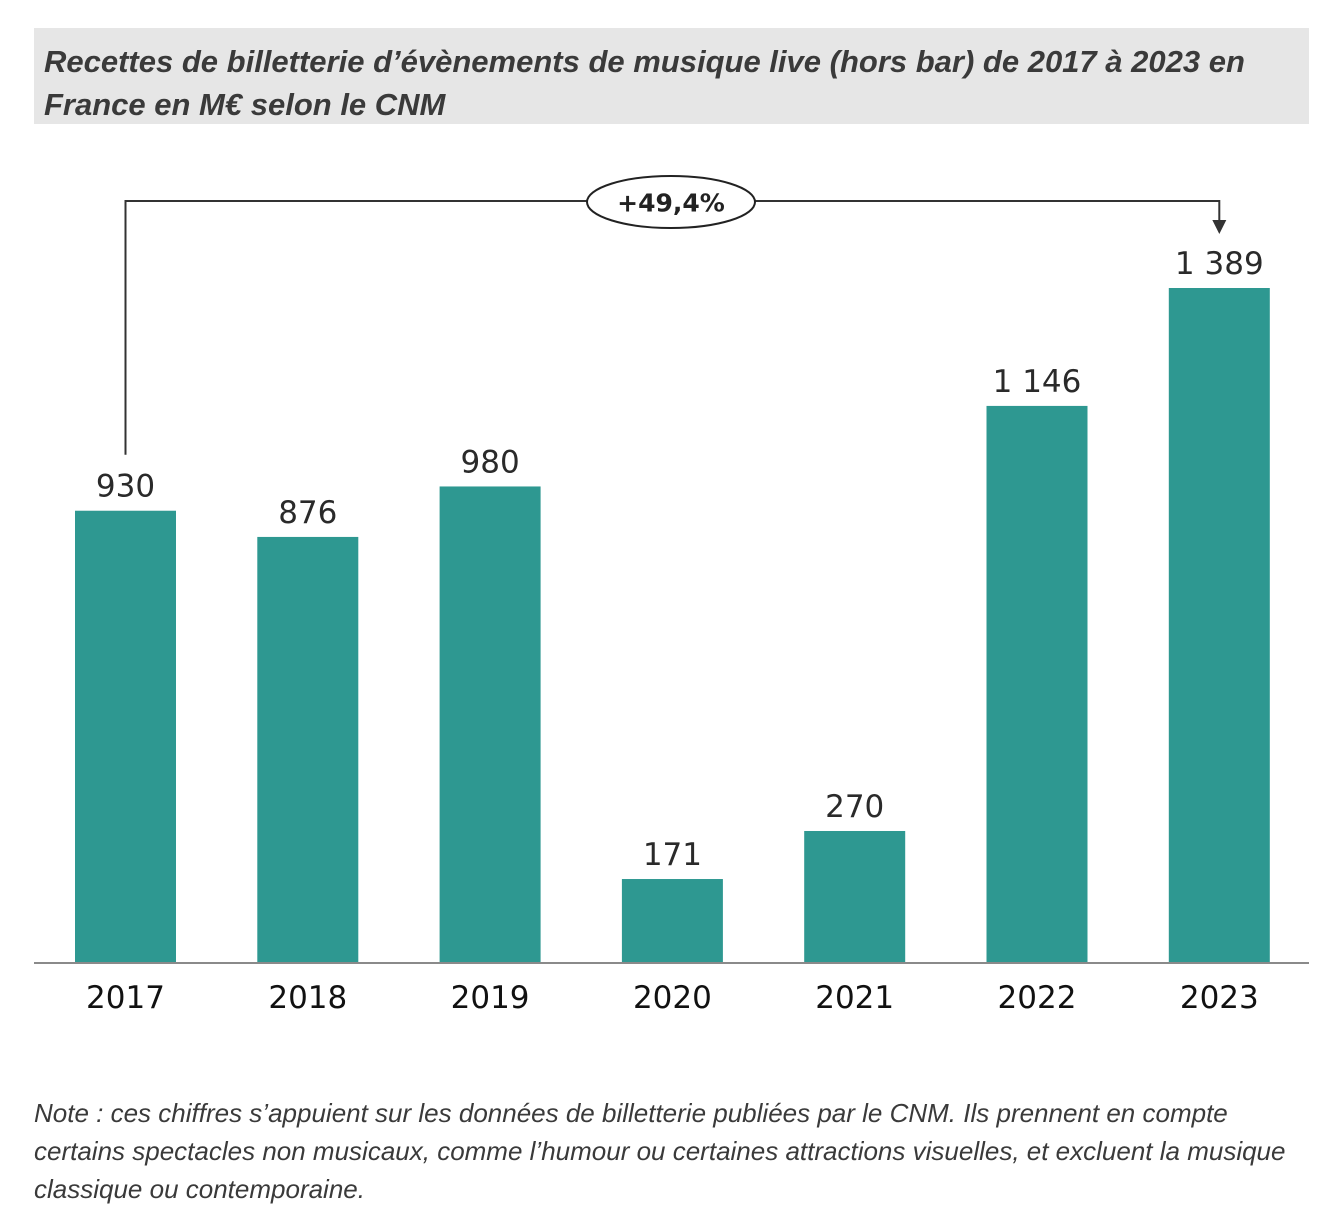  Describe the element at coordinates (1219, 625) in the screenshot. I see `bar-2023` at that location.